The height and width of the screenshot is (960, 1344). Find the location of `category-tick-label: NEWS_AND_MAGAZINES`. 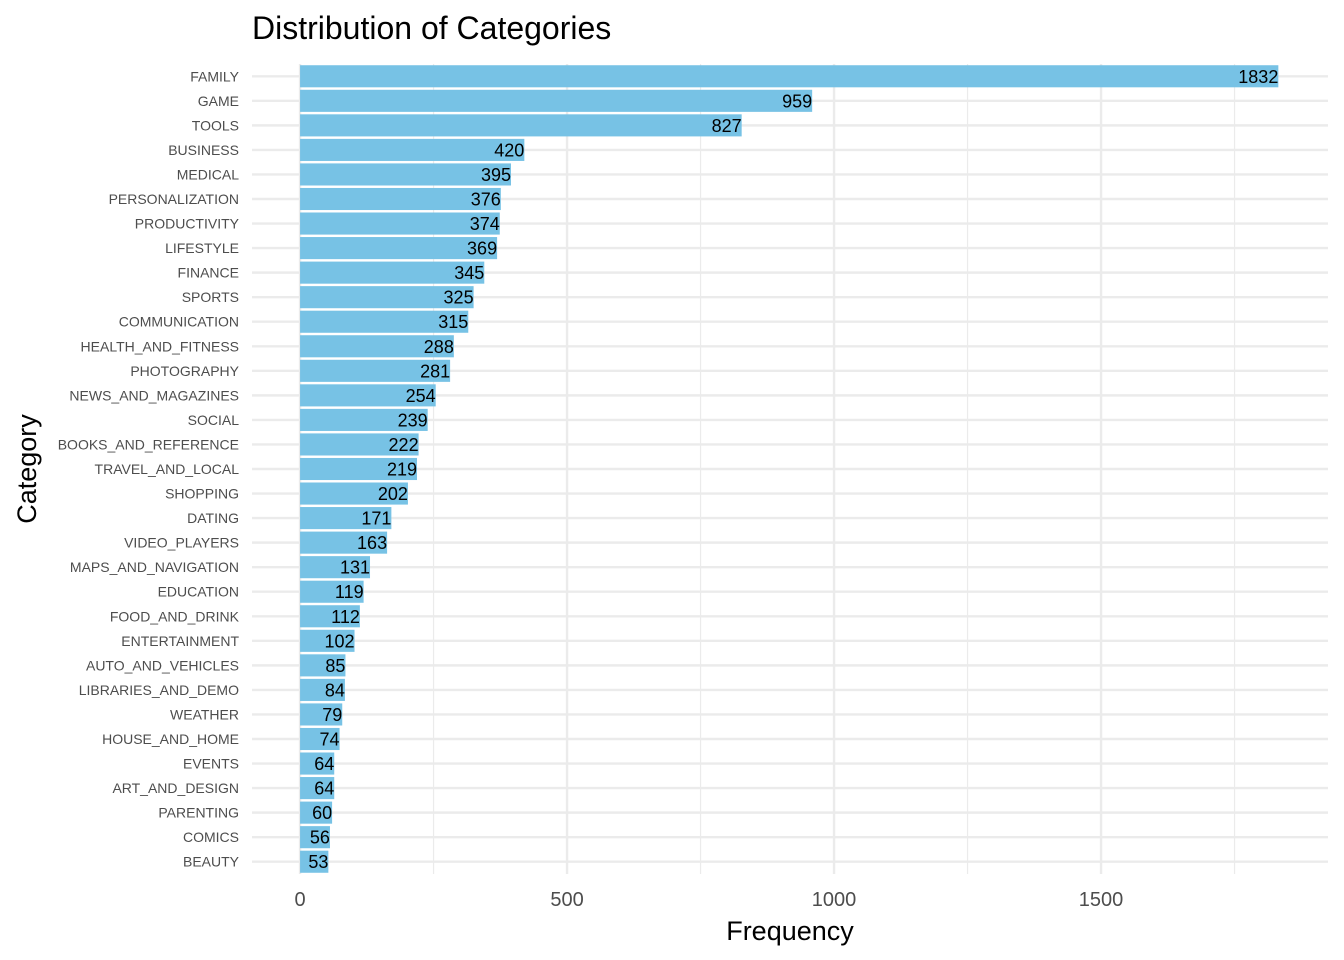

category-tick-label: NEWS_AND_MAGAZINES is located at coordinates (154, 395).